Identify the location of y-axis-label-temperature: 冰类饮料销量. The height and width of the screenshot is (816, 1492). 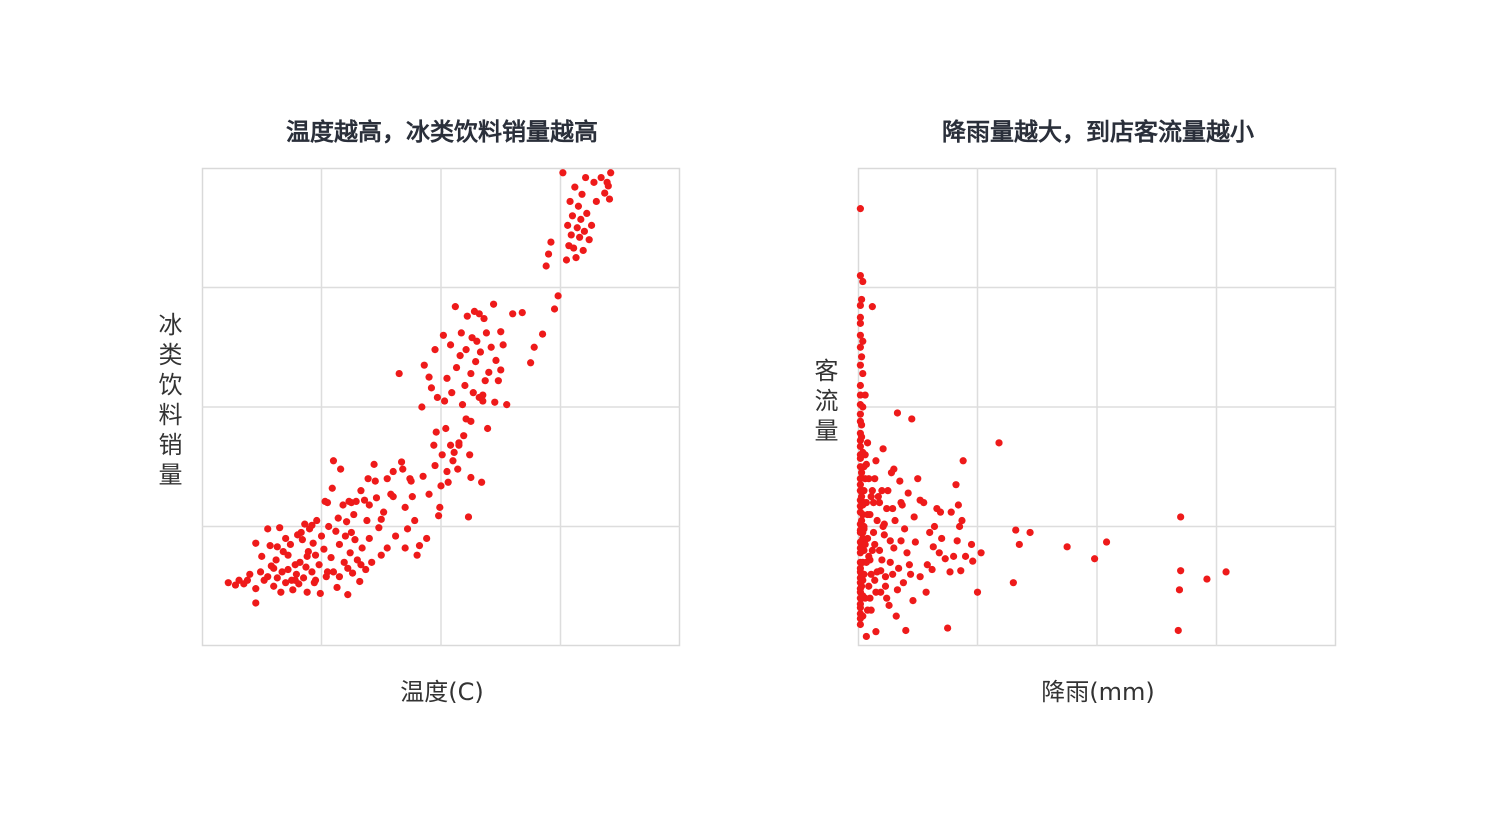
(168, 402).